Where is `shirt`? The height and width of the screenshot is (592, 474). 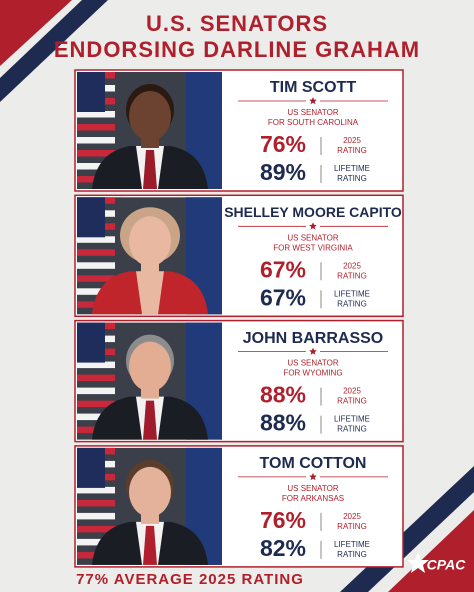 shirt is located at coordinates (150, 293).